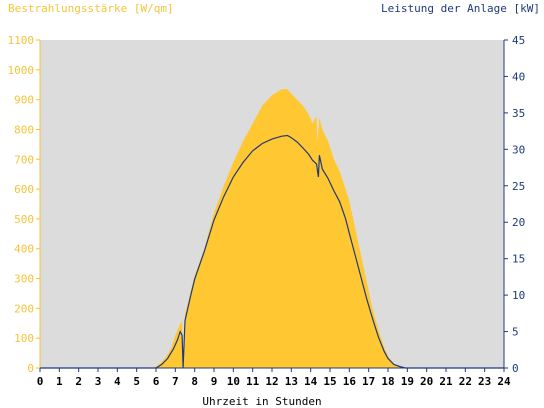  What do you see at coordinates (515, 368) in the screenshot?
I see `right-tick-label: 0` at bounding box center [515, 368].